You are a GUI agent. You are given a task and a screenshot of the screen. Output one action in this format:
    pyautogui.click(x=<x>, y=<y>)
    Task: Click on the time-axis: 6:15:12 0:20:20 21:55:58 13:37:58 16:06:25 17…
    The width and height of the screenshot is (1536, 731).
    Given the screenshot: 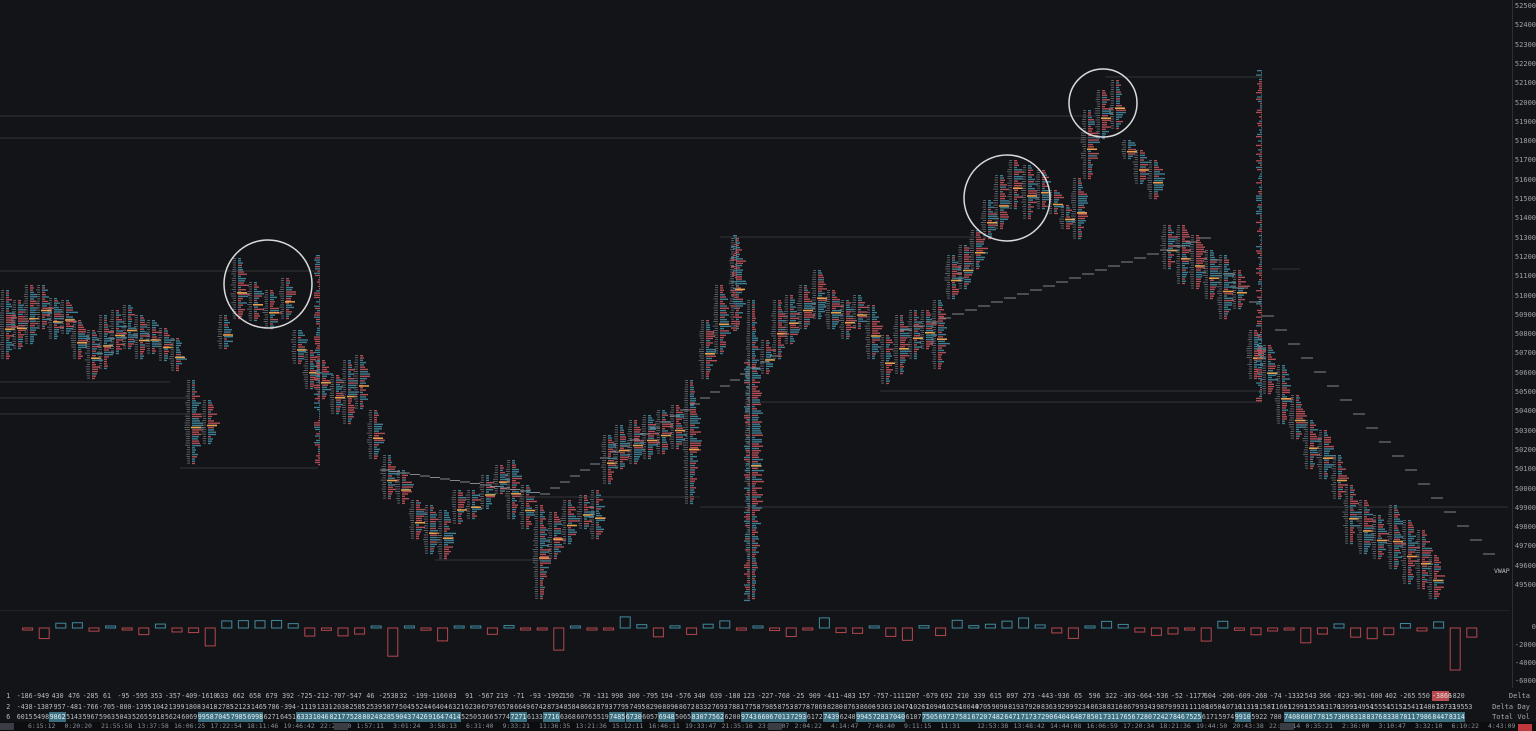 What is the action you would take?
    pyautogui.click(x=768, y=726)
    